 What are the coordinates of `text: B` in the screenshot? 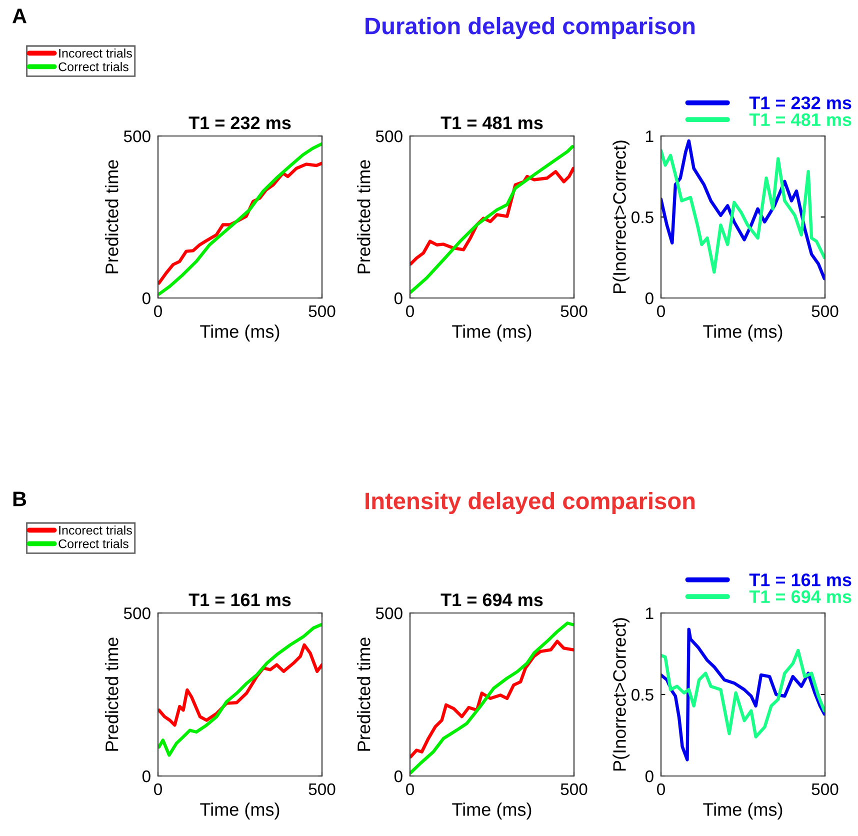 It's located at (19, 499).